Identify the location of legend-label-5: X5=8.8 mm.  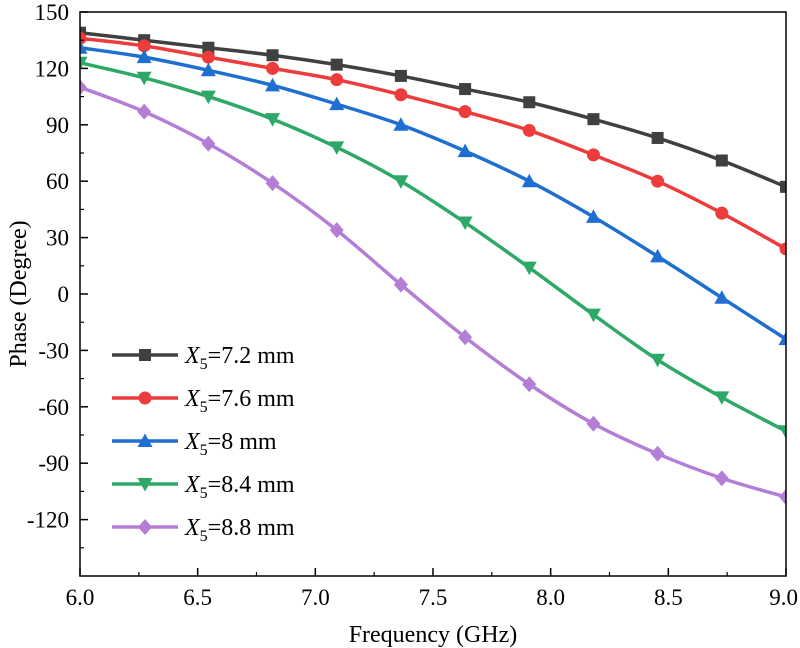
(239, 530).